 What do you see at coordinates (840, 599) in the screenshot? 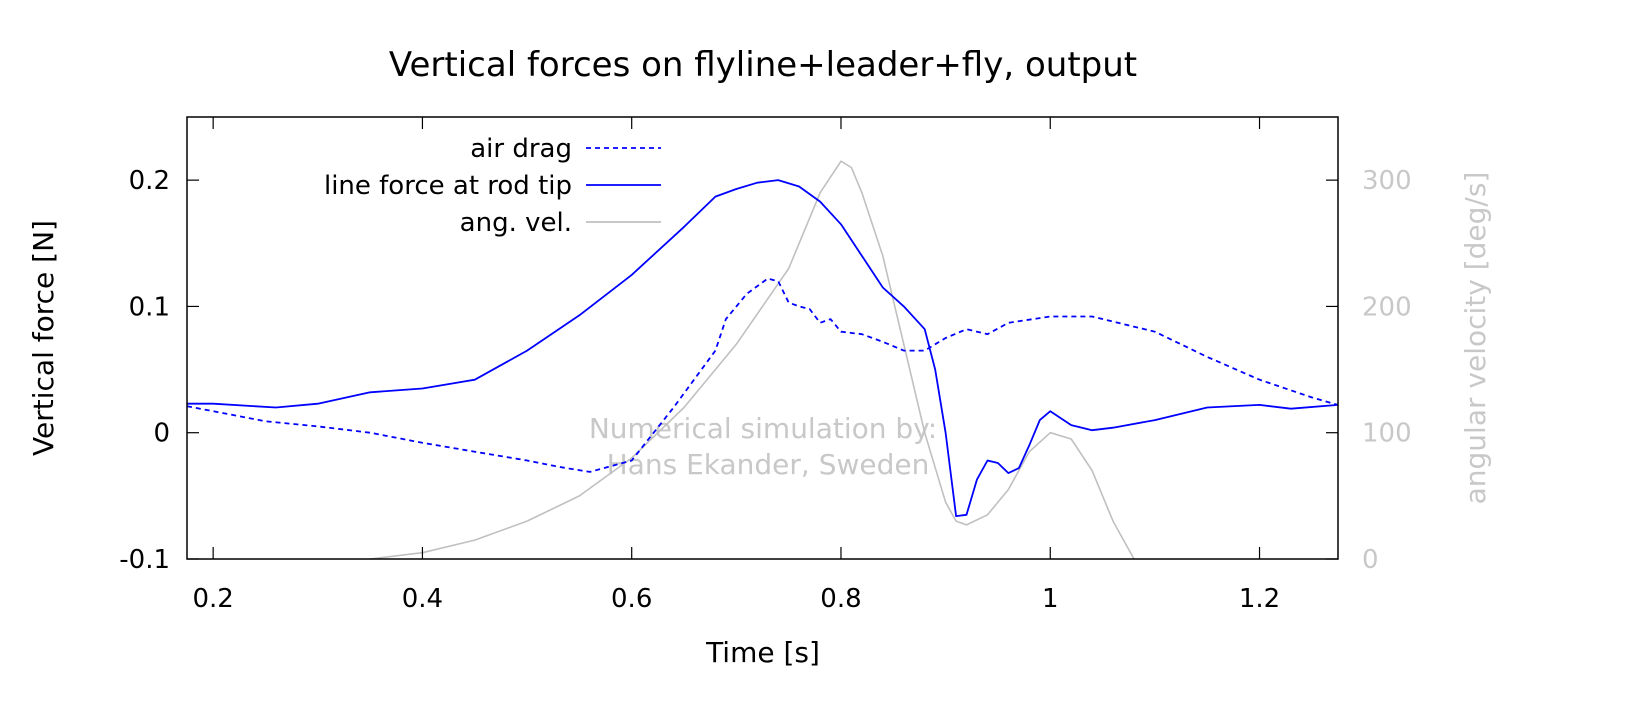
I see `x-tick-label: 0.8` at bounding box center [840, 599].